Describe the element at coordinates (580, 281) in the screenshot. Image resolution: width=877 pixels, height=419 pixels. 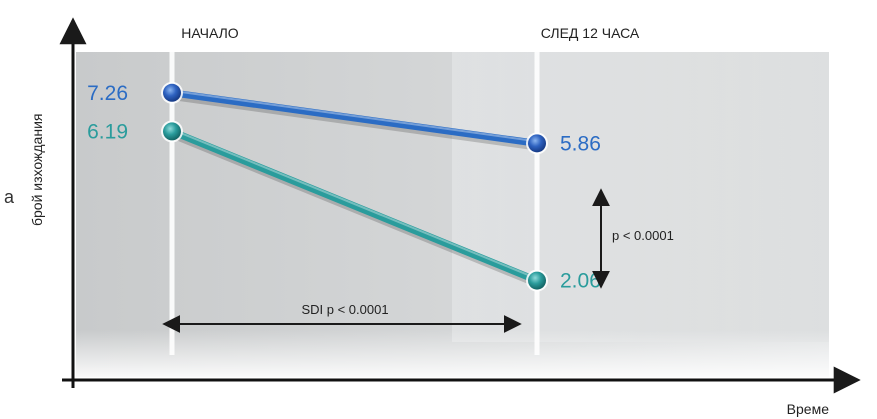
I see `data-label: 2.06` at that location.